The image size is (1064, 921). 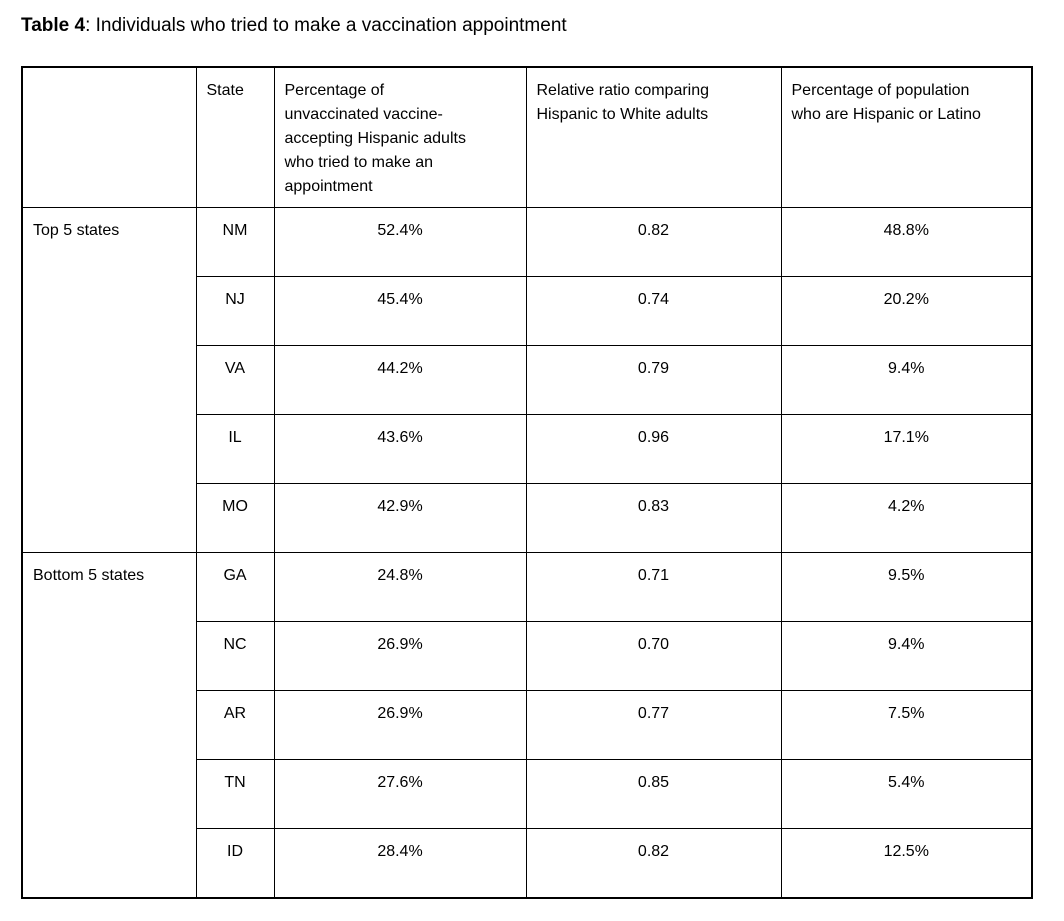 What do you see at coordinates (400, 311) in the screenshot?
I see `percentage-cell: 45.4%` at bounding box center [400, 311].